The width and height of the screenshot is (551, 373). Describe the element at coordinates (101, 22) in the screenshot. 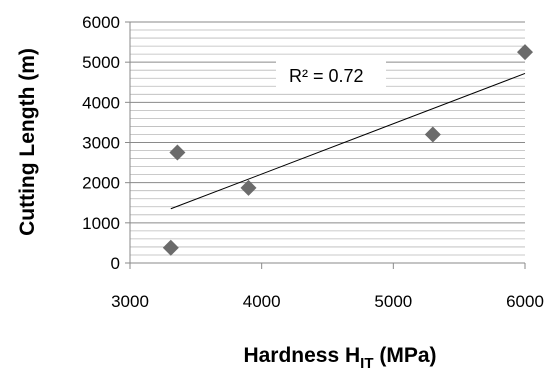

I see `y-tick-label: 6000` at that location.